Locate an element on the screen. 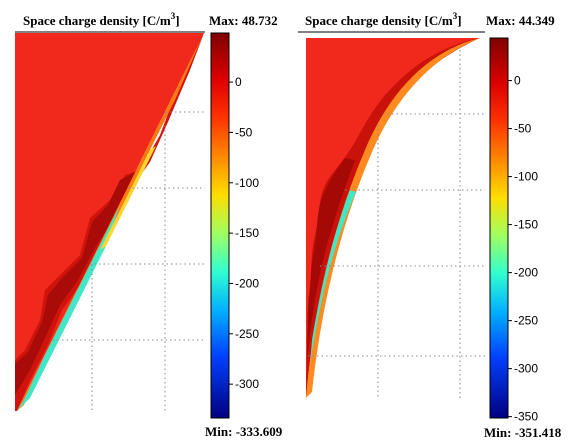 The image size is (582, 441). colorbar-right is located at coordinates (499, 228).